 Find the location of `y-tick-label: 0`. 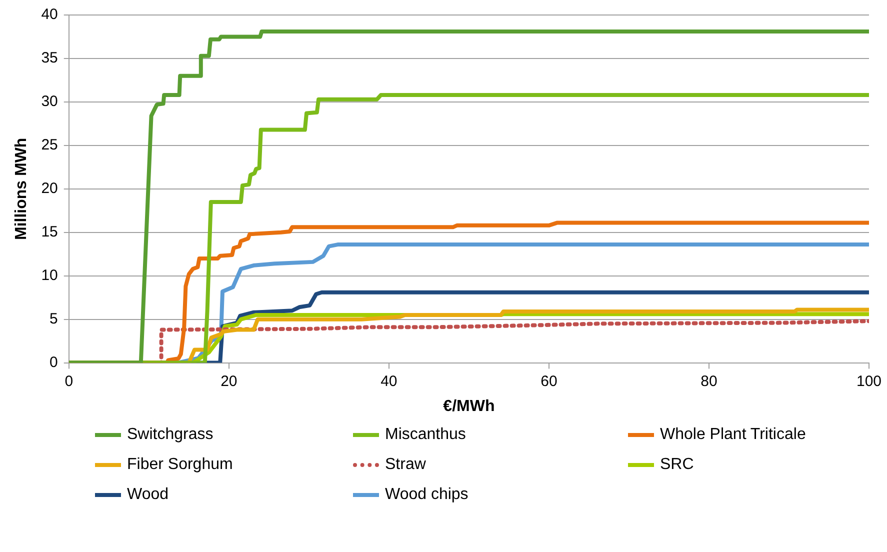

y-tick-label: 0 is located at coordinates (54, 362).